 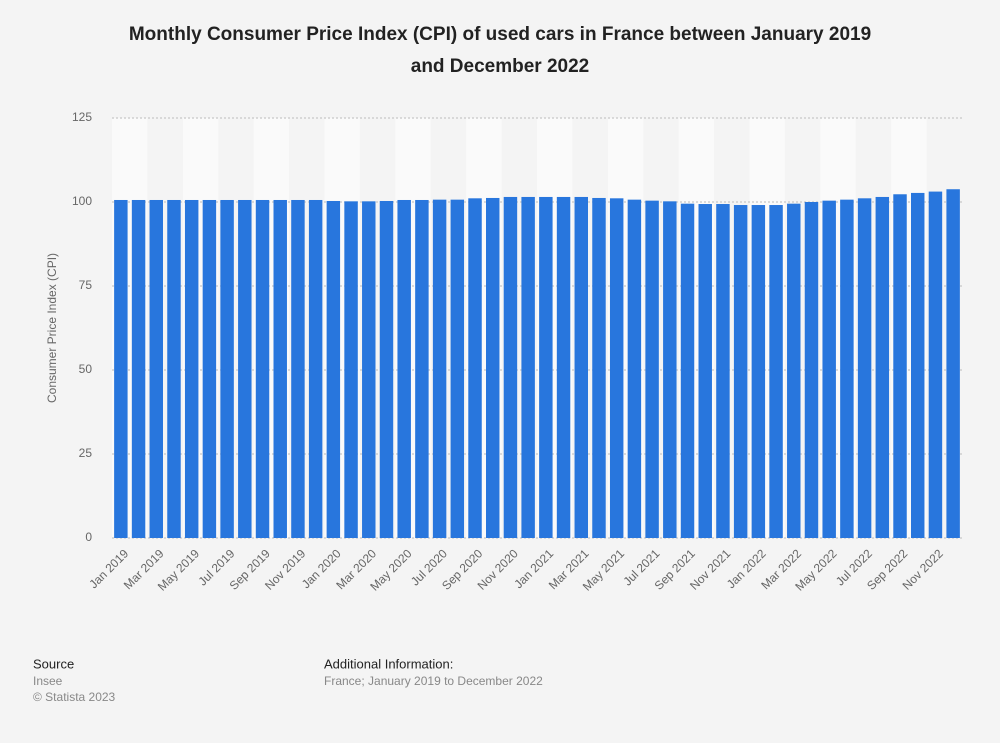 I want to click on y-tick-label: 0, so click(x=88, y=537).